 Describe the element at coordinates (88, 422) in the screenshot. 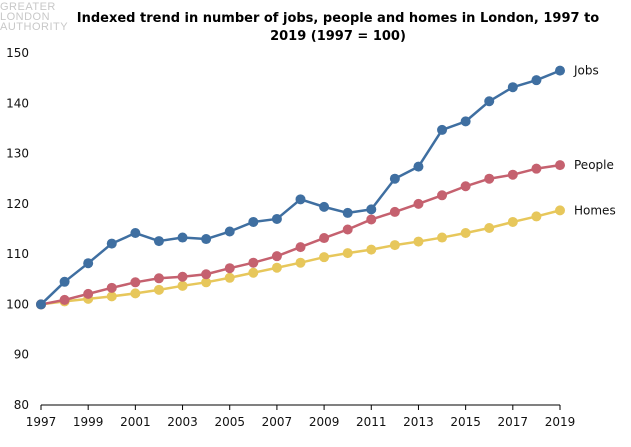

I see `x-tick-label: 1999` at that location.